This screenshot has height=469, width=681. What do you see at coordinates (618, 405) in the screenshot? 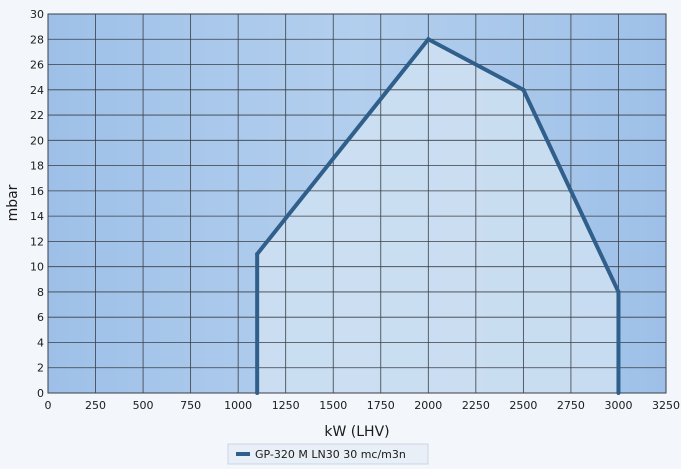
I see `x-tick-label: 3000` at bounding box center [618, 405].